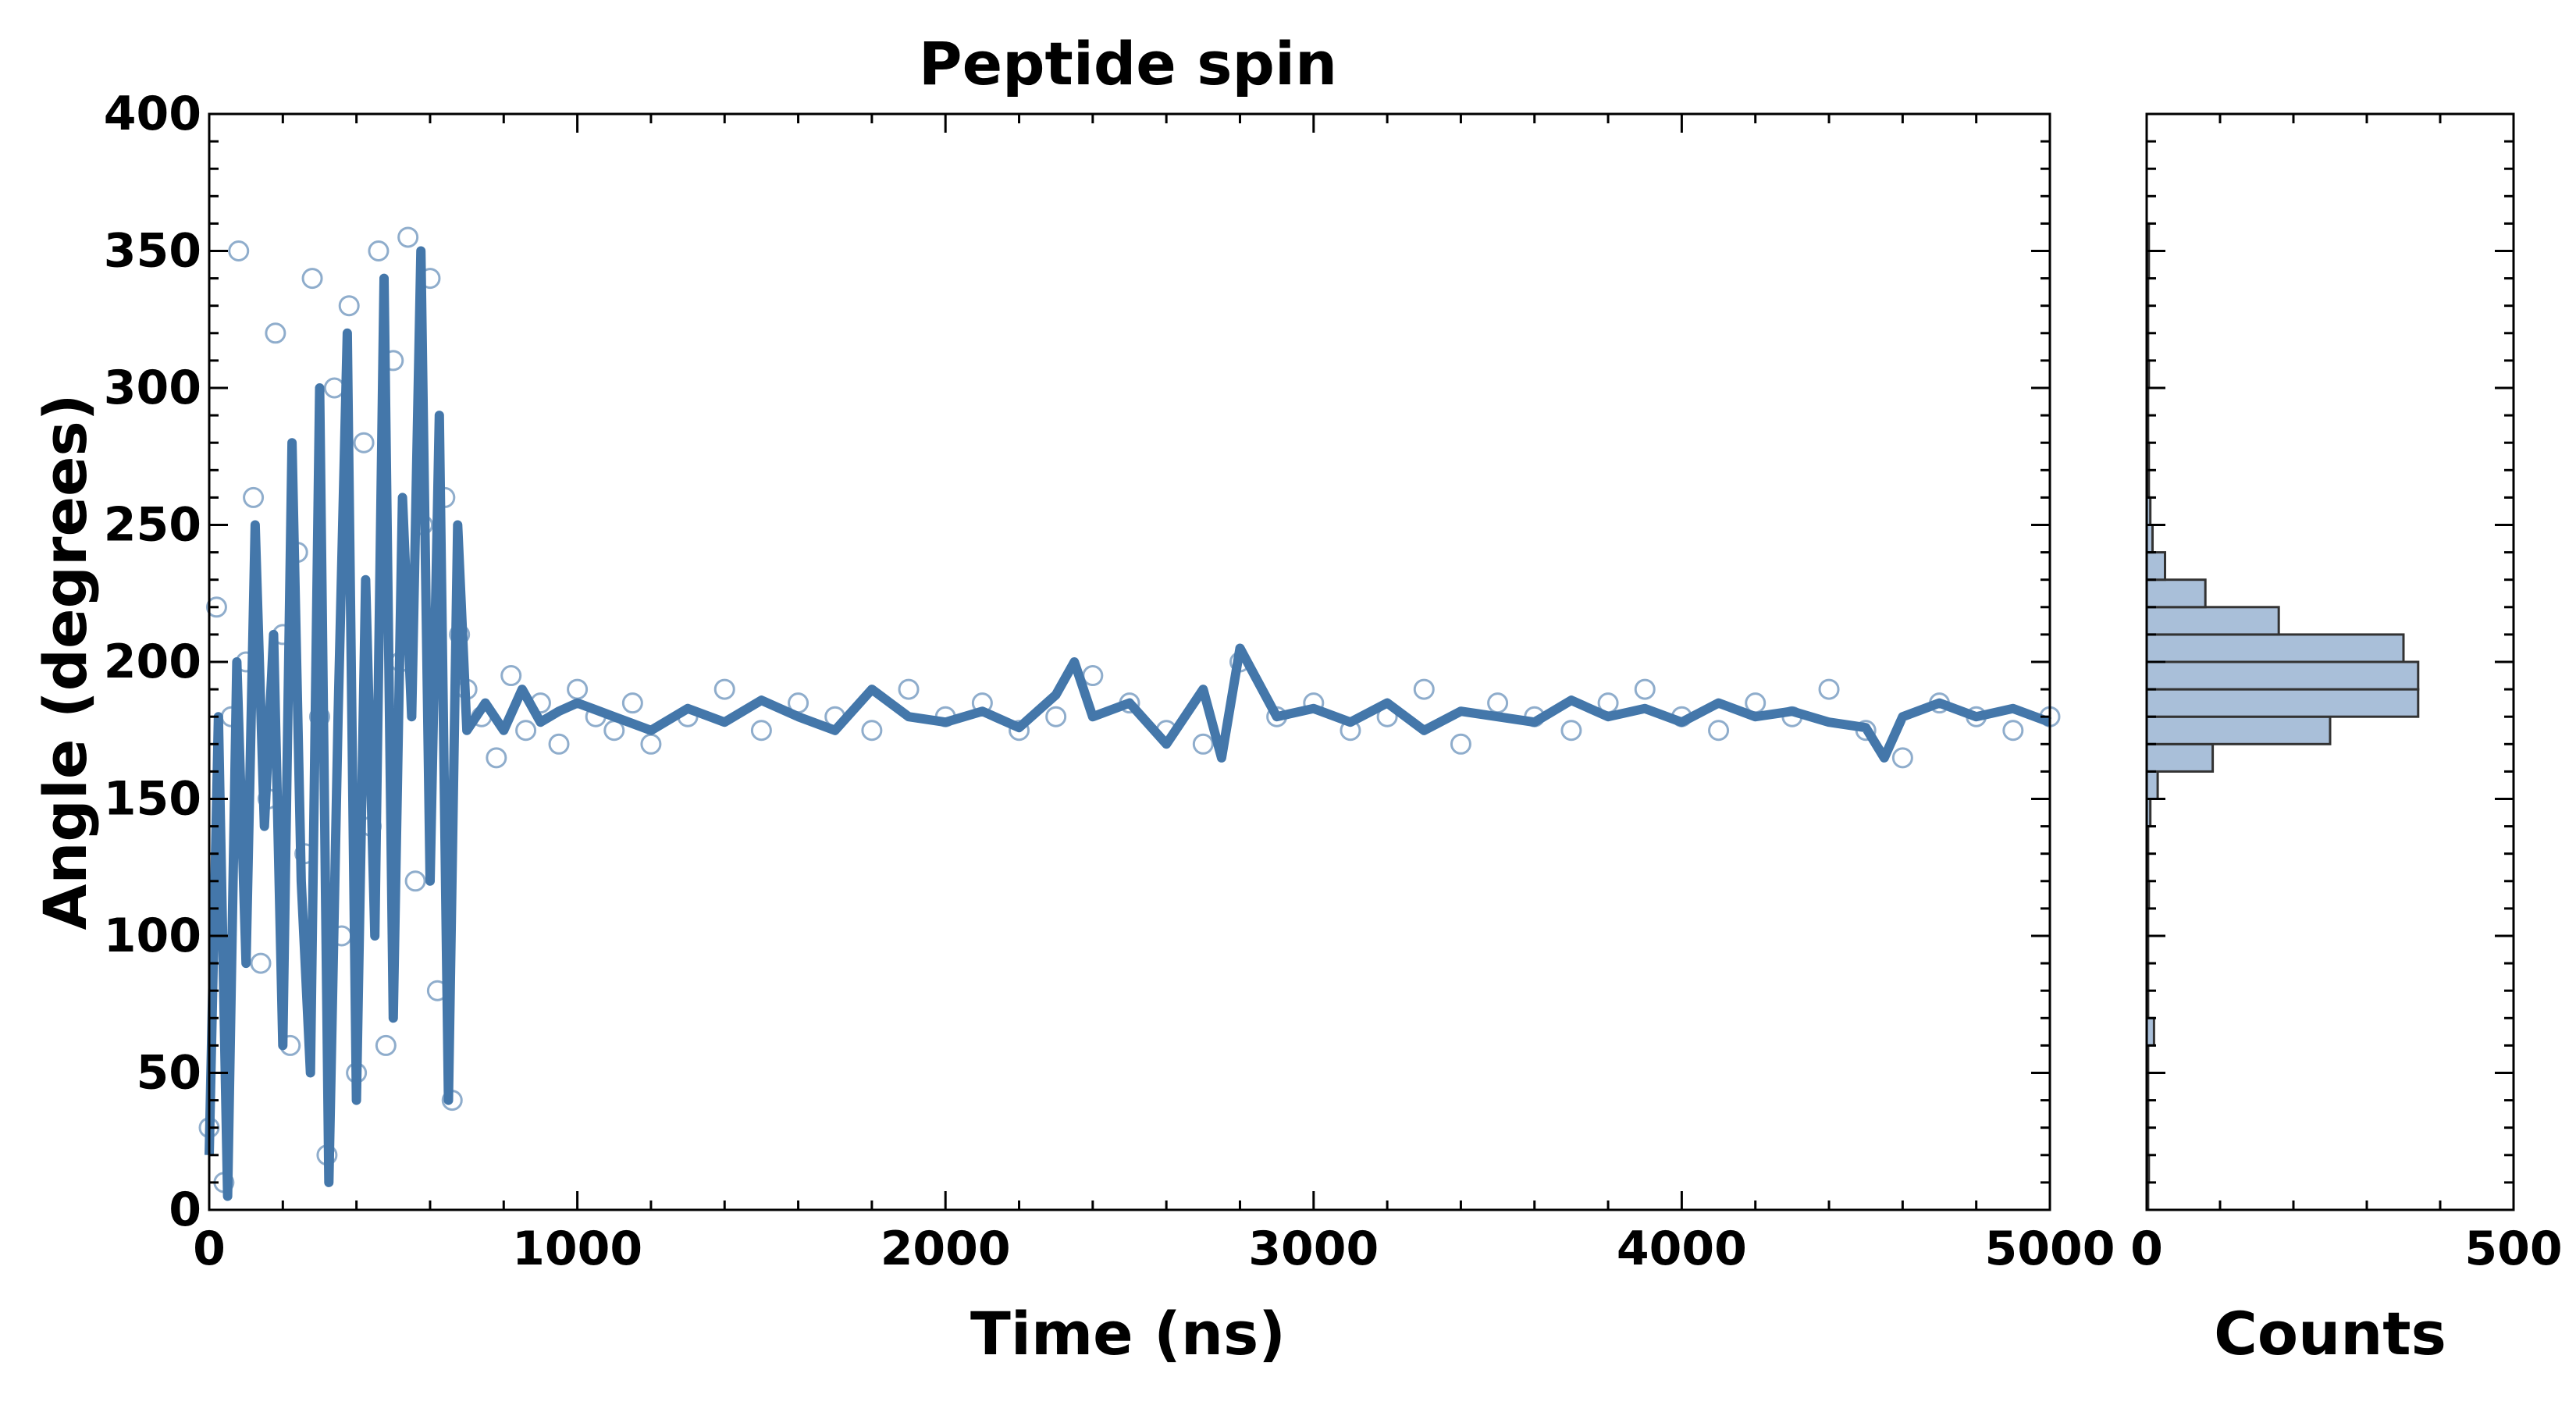 The image size is (2576, 1405). What do you see at coordinates (152, 662) in the screenshot?
I see `y-tick-label: 200` at bounding box center [152, 662].